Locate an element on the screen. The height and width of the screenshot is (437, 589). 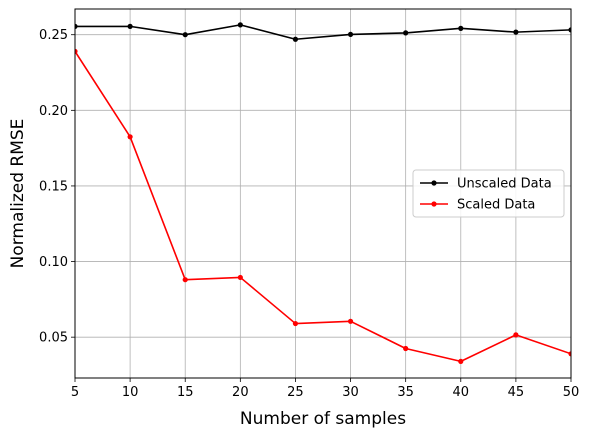
series-line-unscaled-data is located at coordinates (323, 32).